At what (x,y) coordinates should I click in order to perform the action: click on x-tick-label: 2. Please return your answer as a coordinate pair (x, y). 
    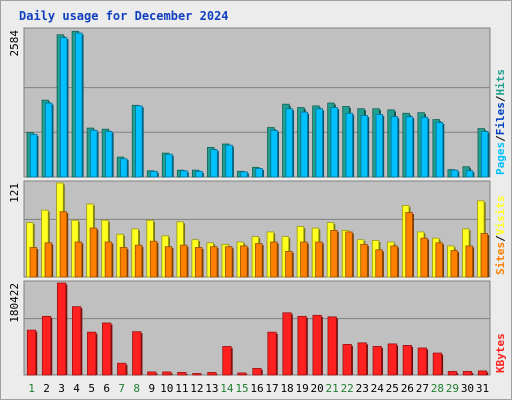
    Looking at the image, I should click on (46, 388).